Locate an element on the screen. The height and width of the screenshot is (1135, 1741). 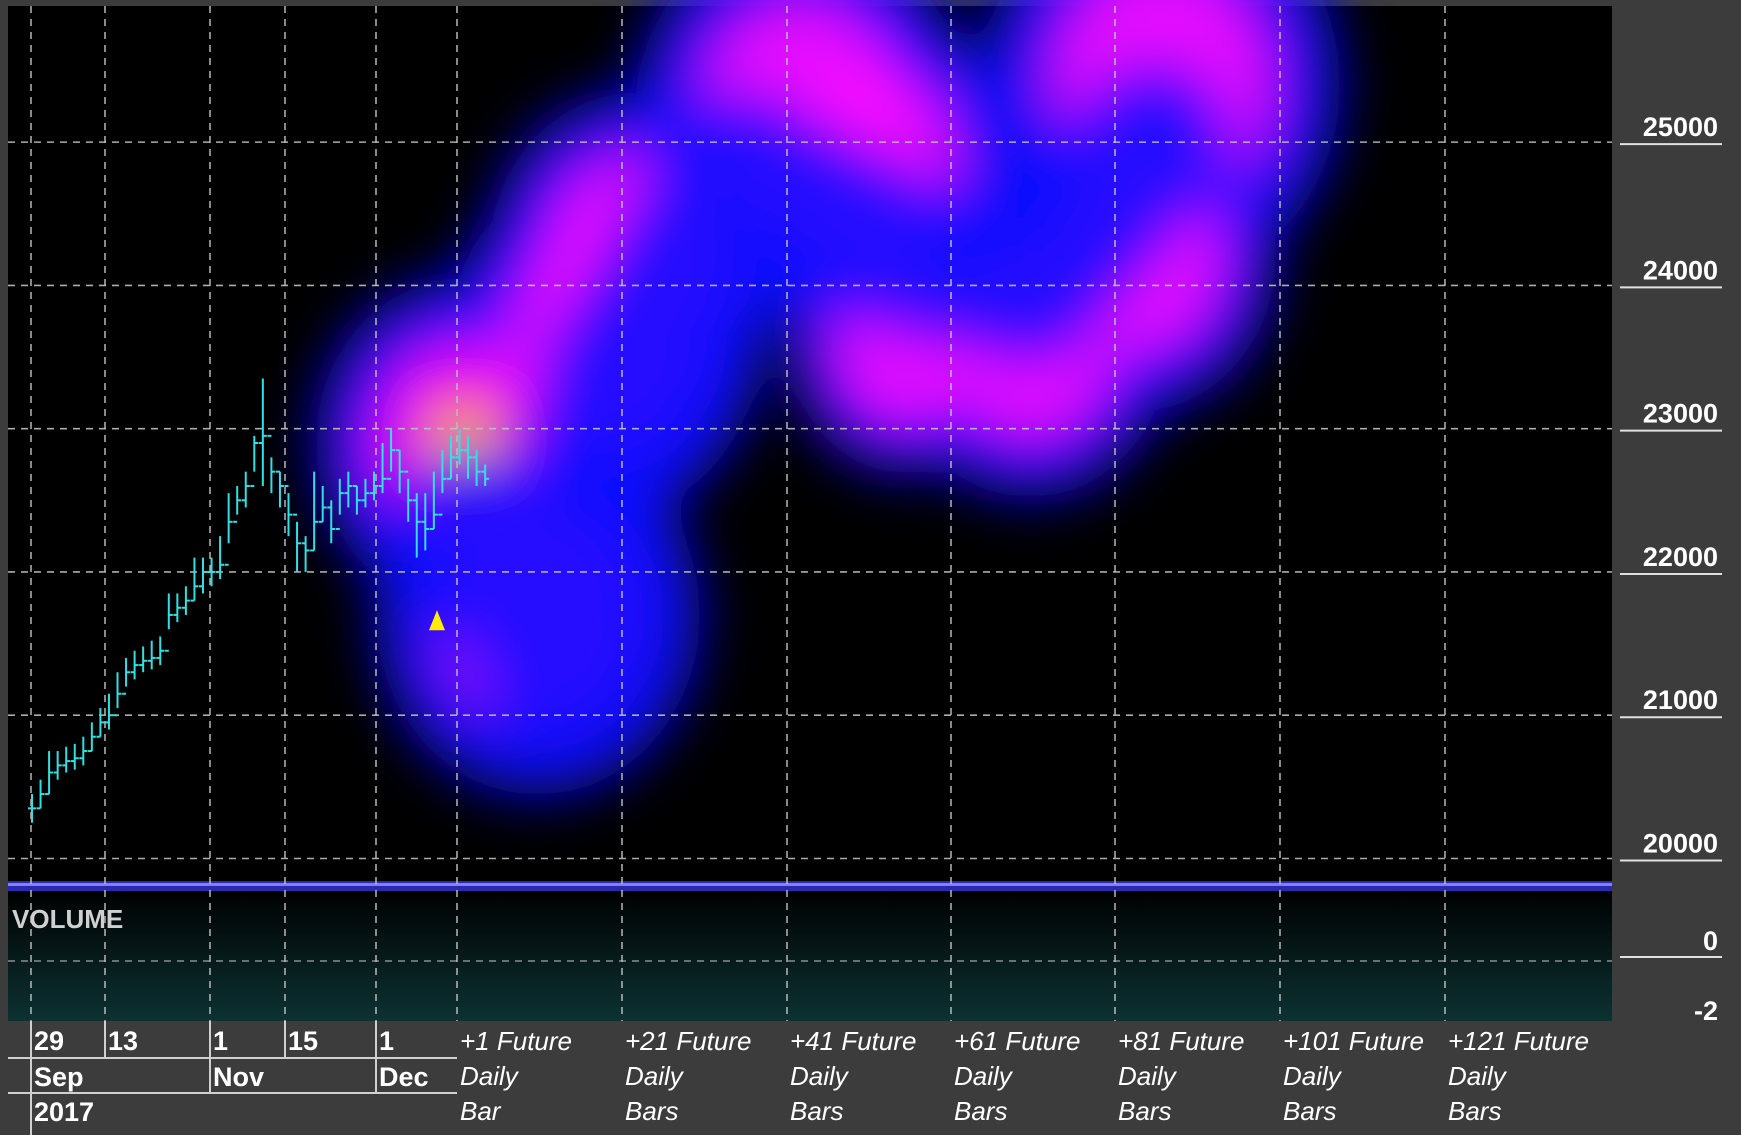
x-axis-month-label: Sep is located at coordinates (59, 1077).